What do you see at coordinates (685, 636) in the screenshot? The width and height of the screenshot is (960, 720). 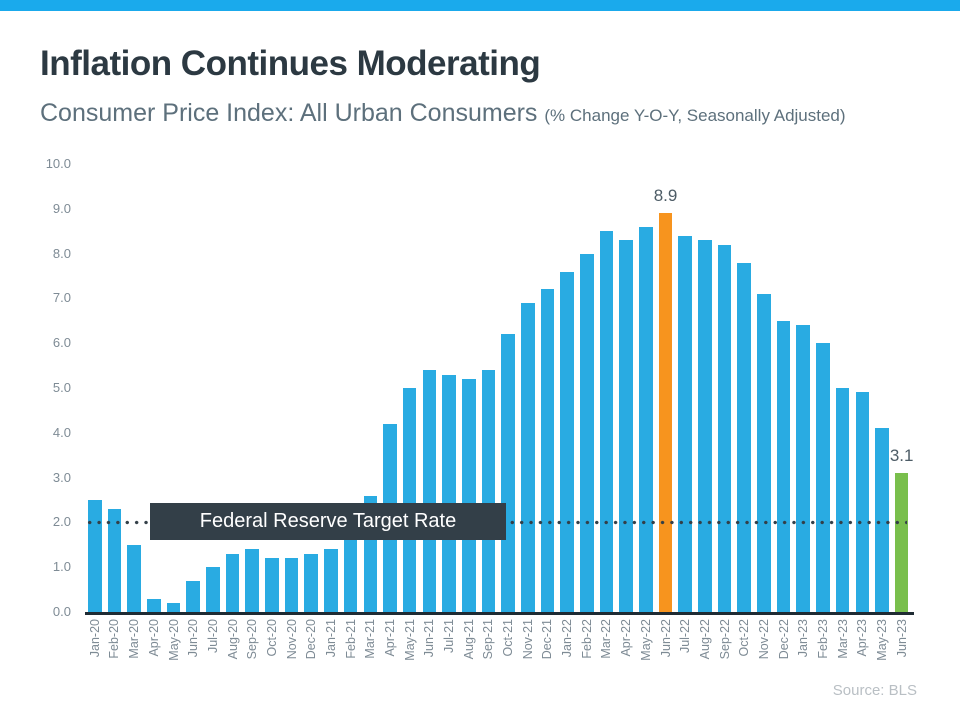 I see `x-tick-Jul-22: Jul-22` at bounding box center [685, 636].